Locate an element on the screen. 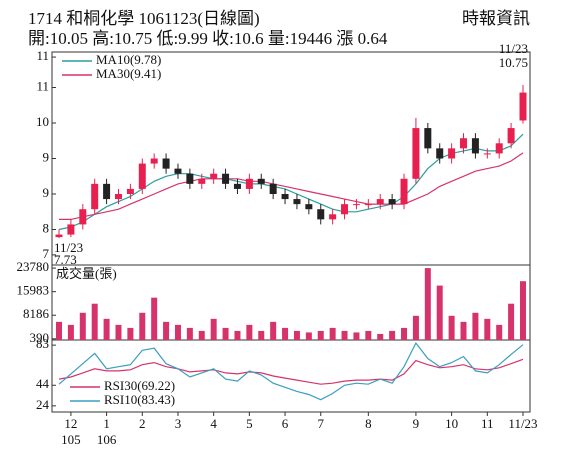  annotation: 10.75 is located at coordinates (513, 62).